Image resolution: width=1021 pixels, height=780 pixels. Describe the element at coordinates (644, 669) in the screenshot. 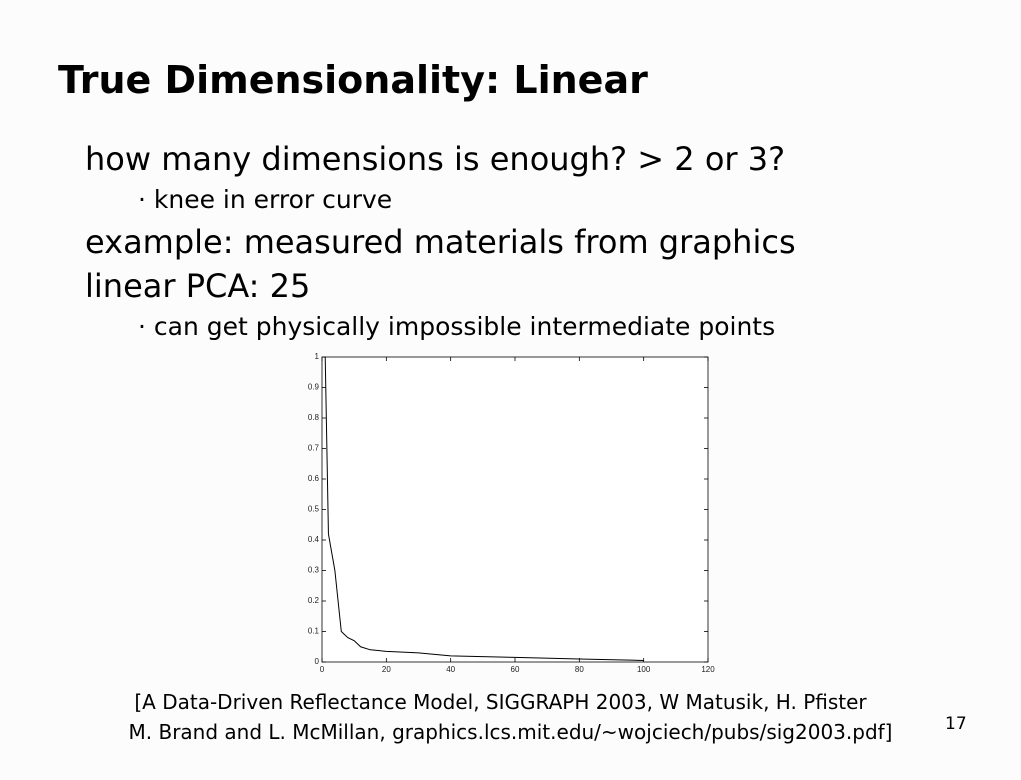

I see `x-tick-label: 100` at that location.